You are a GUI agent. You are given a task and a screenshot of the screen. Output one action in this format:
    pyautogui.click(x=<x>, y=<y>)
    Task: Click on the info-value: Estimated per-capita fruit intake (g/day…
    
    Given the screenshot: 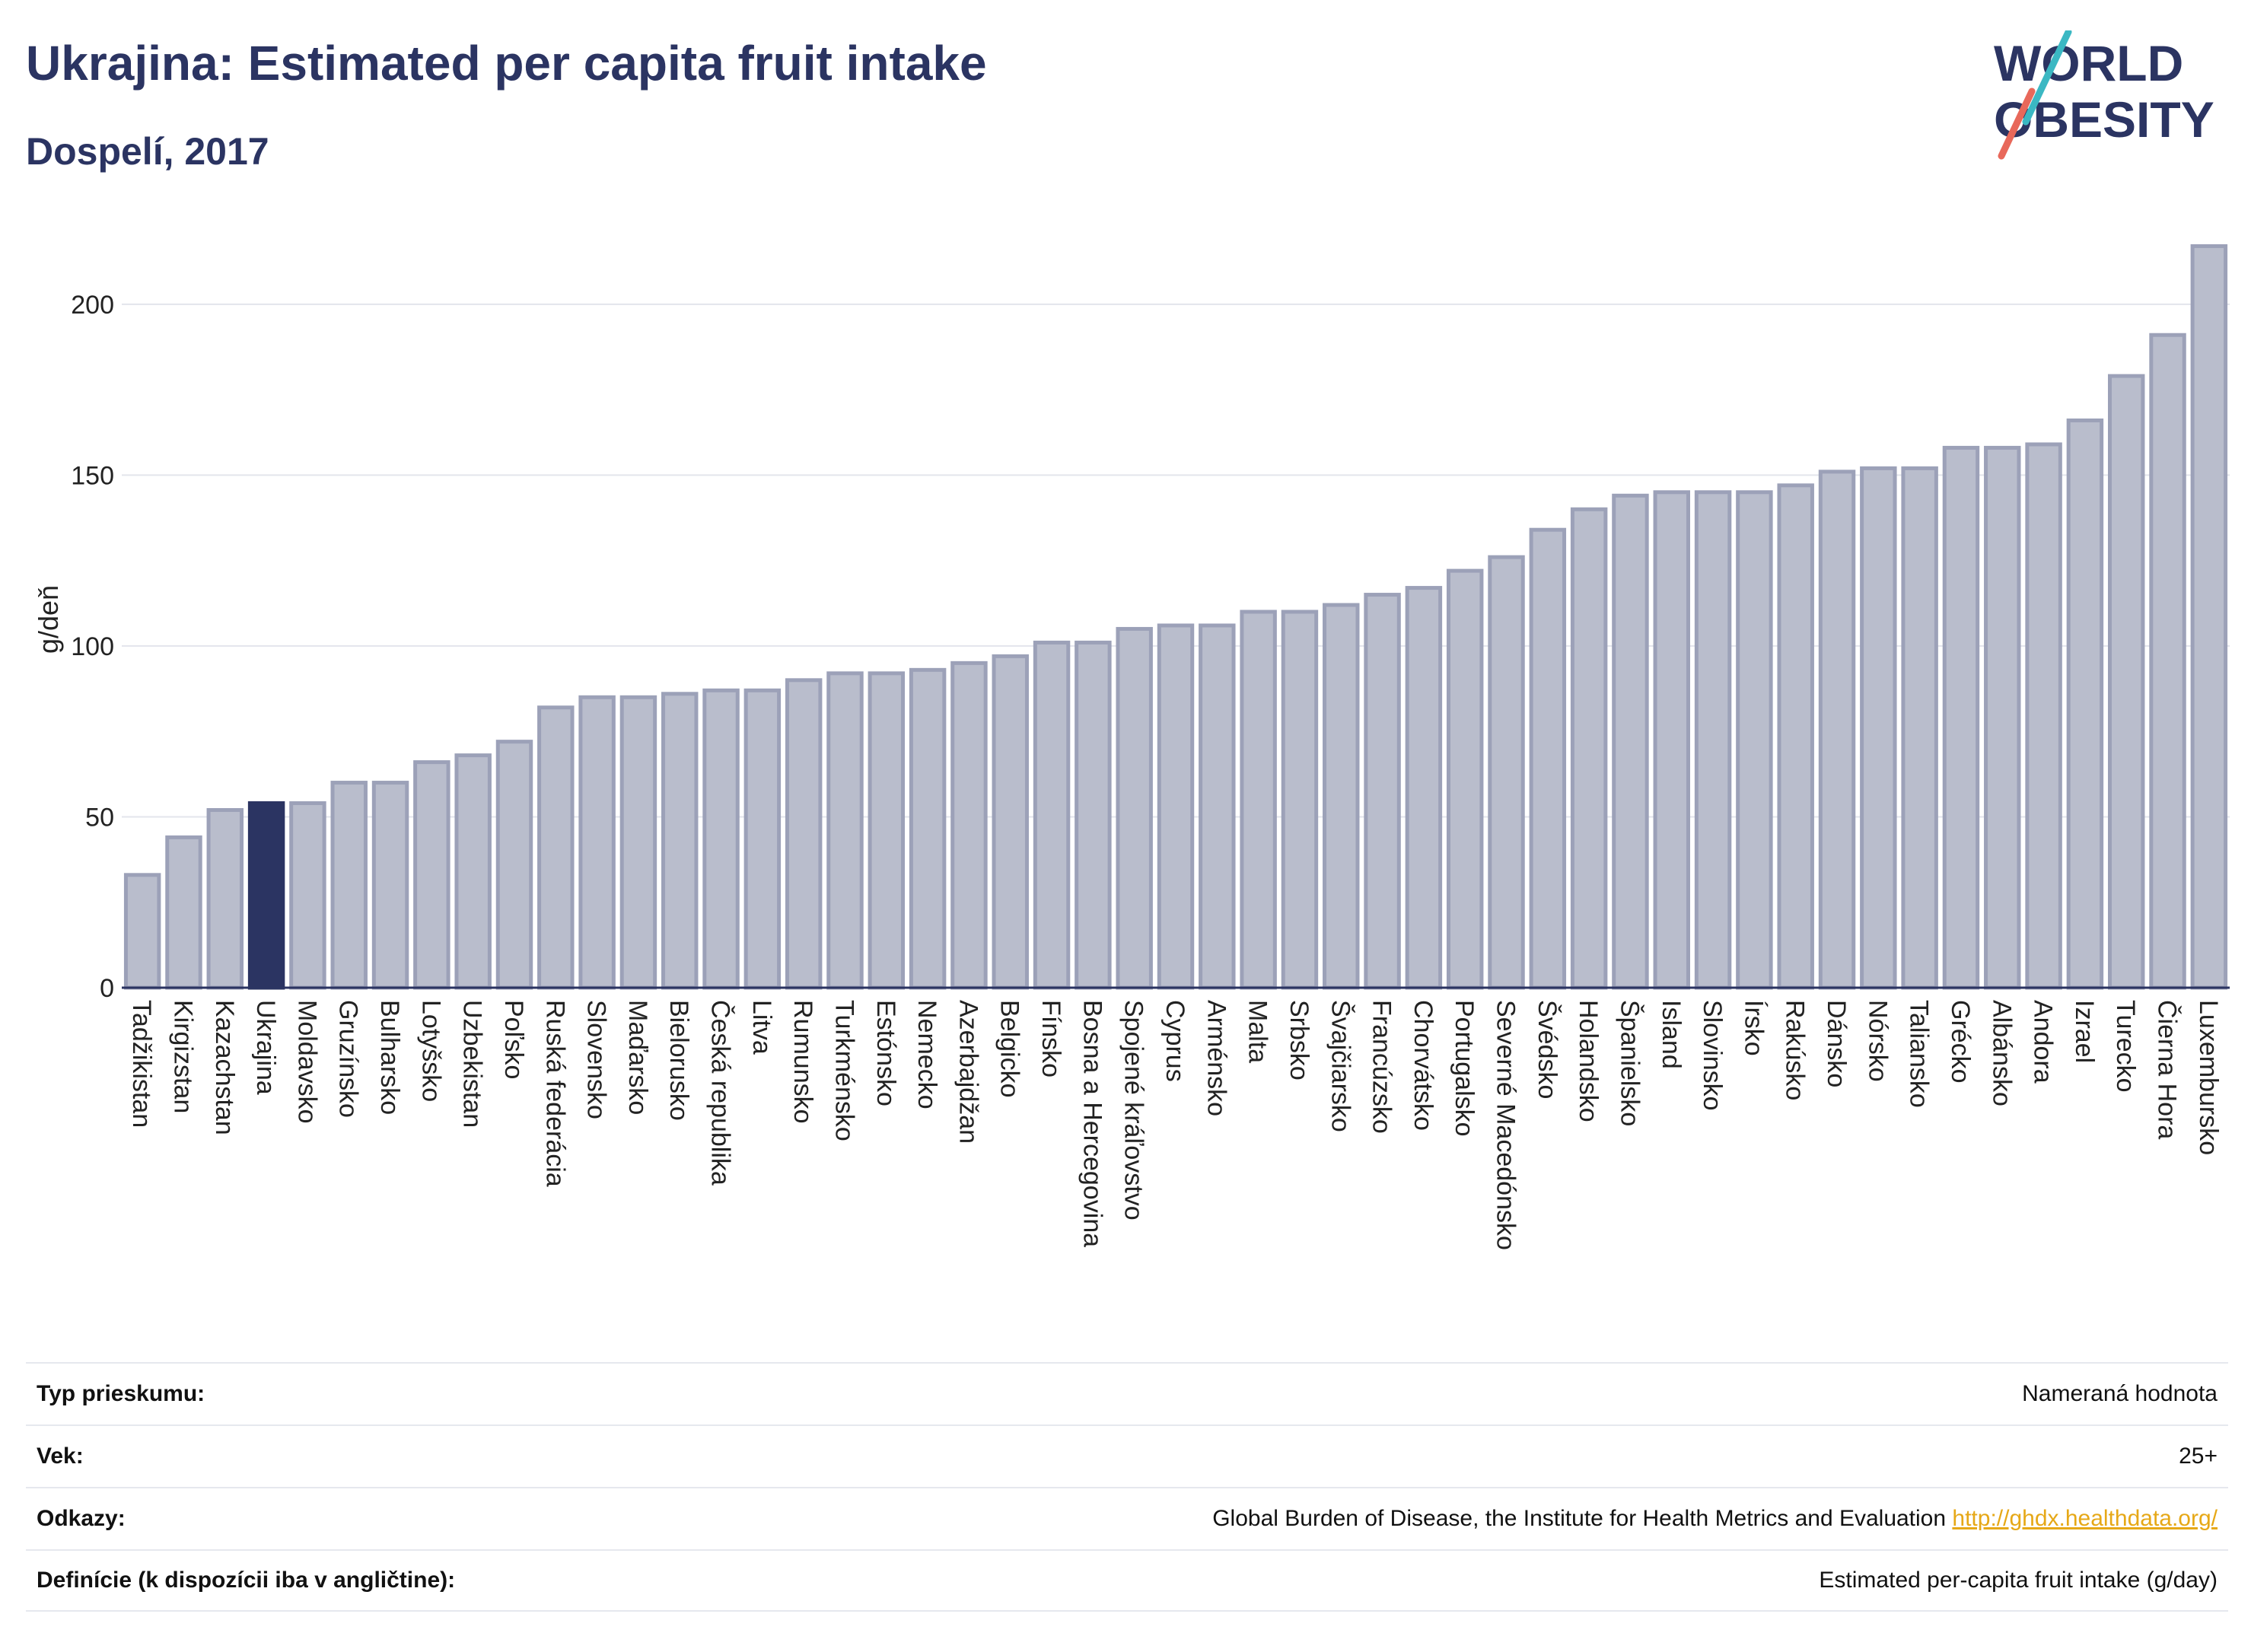 What is the action you would take?
    pyautogui.click(x=2018, y=1580)
    